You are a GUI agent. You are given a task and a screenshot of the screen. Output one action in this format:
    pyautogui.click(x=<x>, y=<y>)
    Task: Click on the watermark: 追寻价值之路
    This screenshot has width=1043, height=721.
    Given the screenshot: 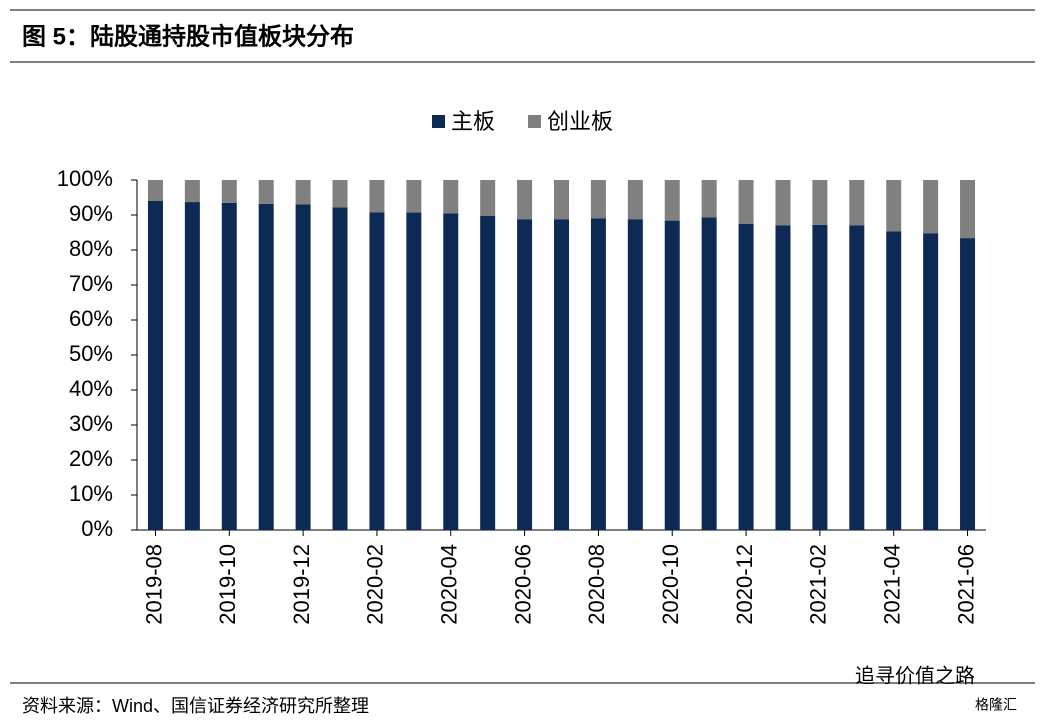 What is the action you would take?
    pyautogui.click(x=915, y=675)
    